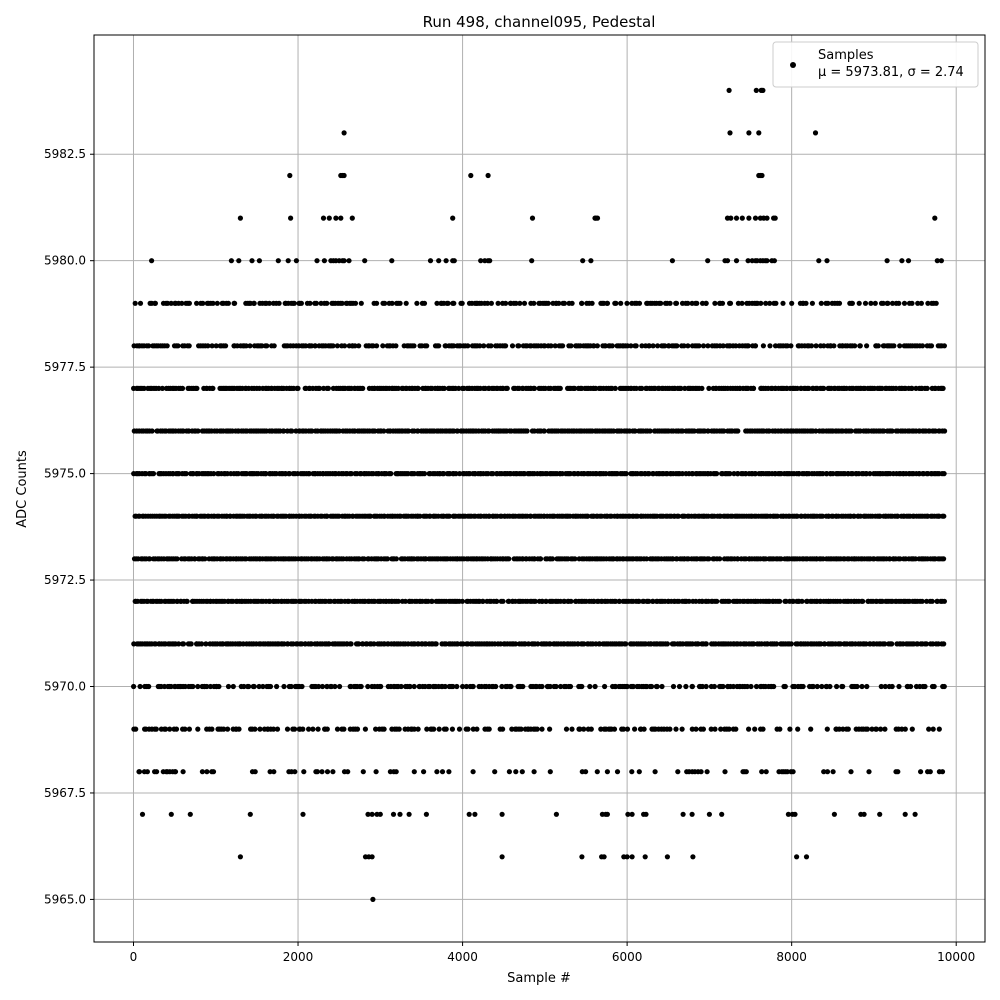 The height and width of the screenshot is (1000, 1000). I want to click on chart-title: Run 498, channel095, Pedestal, so click(539, 22).